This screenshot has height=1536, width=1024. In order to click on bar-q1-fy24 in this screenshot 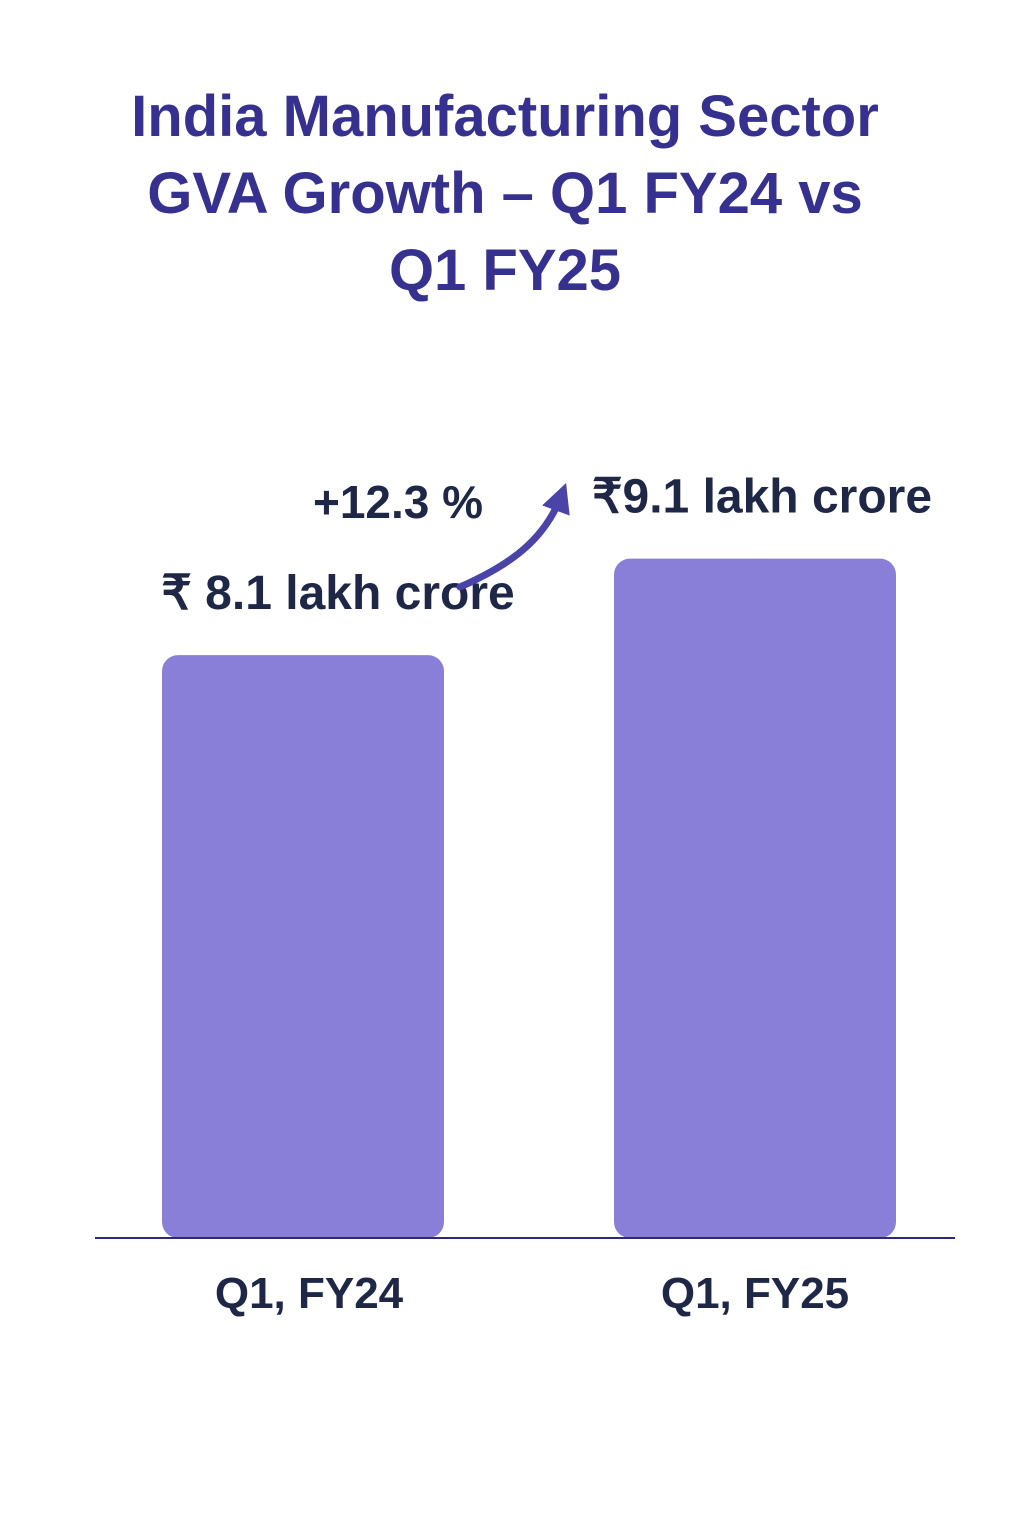, I will do `click(303, 946)`.